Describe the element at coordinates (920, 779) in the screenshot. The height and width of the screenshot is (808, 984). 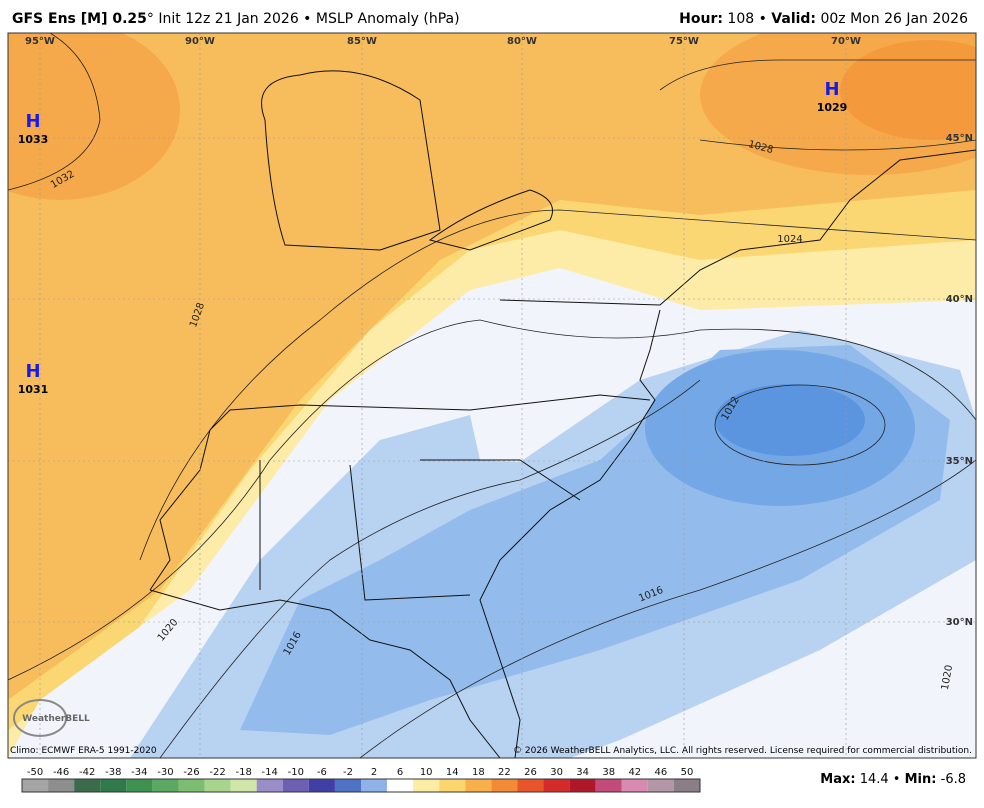
I see `min-label: Min:` at that location.